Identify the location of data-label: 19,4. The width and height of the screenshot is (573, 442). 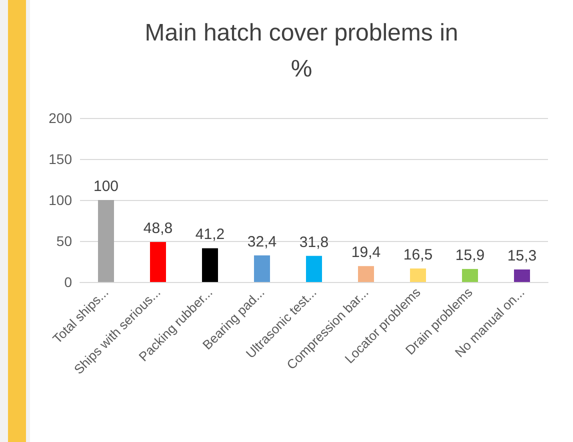
(366, 253).